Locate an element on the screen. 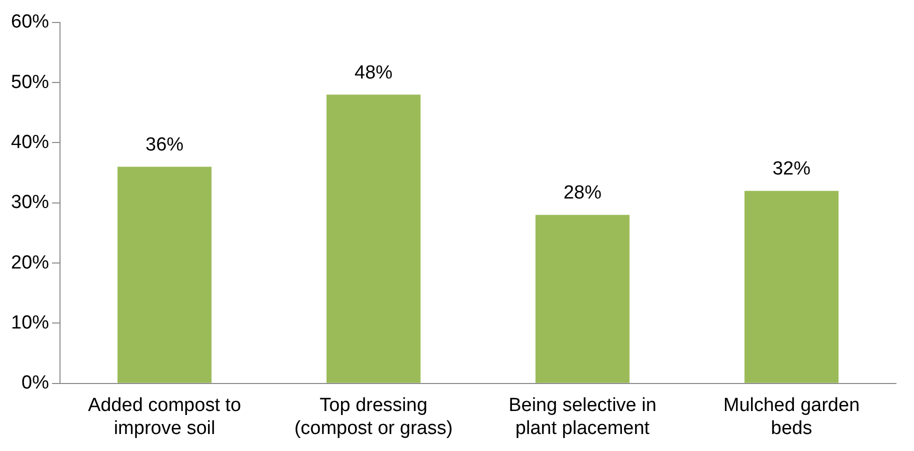  x-tick-label: Mulched garden beds is located at coordinates (791, 417).